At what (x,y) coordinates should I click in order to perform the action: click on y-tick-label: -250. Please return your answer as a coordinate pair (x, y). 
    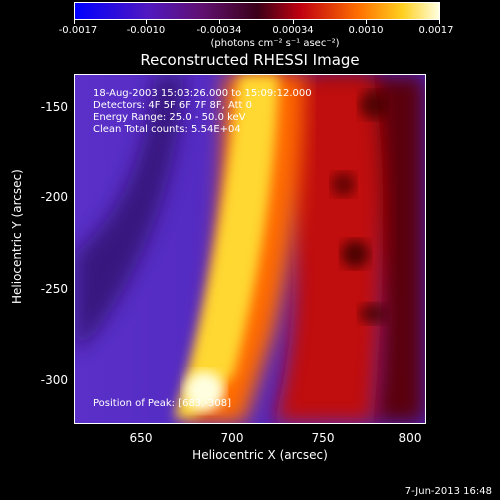
    Looking at the image, I should click on (54, 289).